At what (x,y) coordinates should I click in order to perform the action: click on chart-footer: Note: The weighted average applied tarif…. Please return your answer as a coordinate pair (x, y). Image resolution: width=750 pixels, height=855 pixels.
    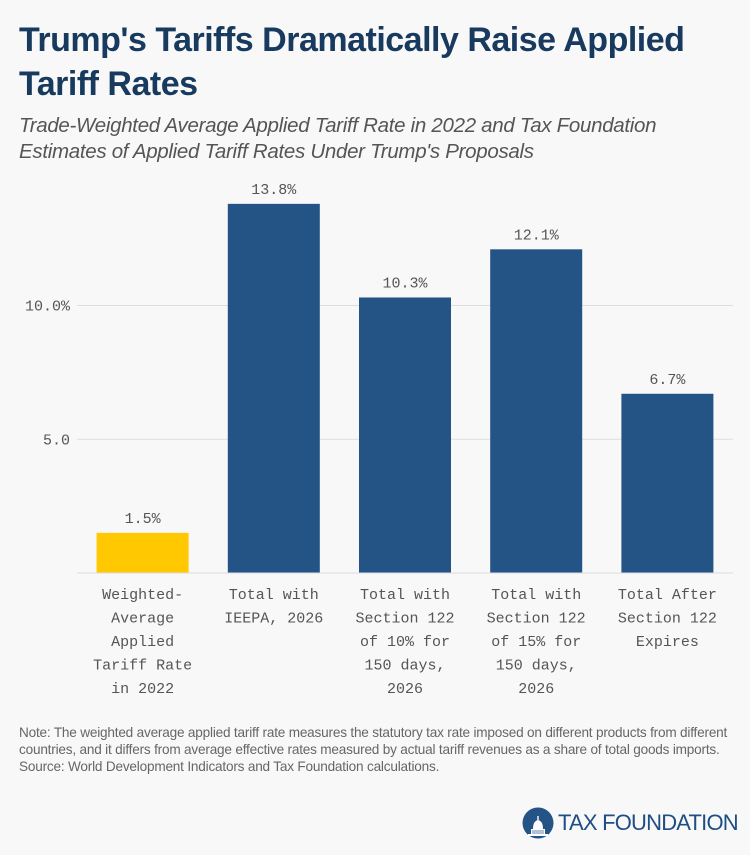
    Looking at the image, I should click on (379, 749).